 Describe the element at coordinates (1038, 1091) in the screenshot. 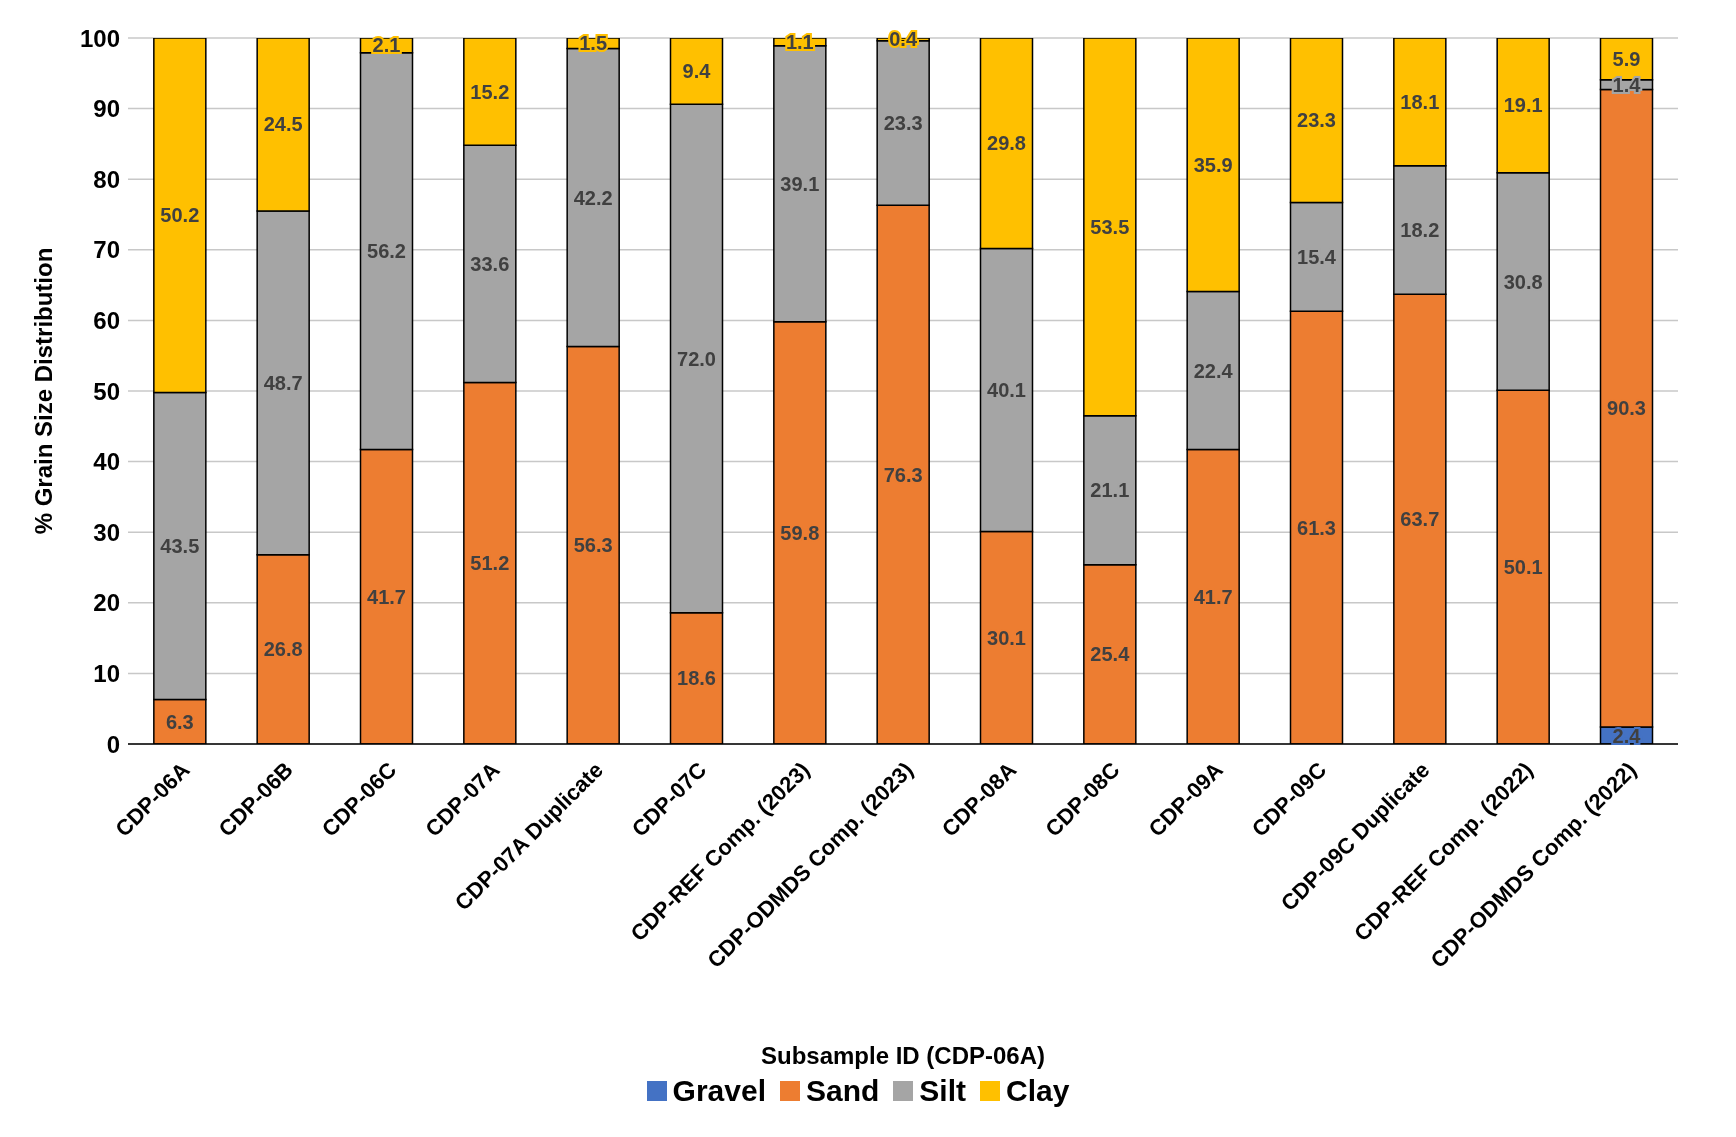

I see `legend-label: Clay` at that location.